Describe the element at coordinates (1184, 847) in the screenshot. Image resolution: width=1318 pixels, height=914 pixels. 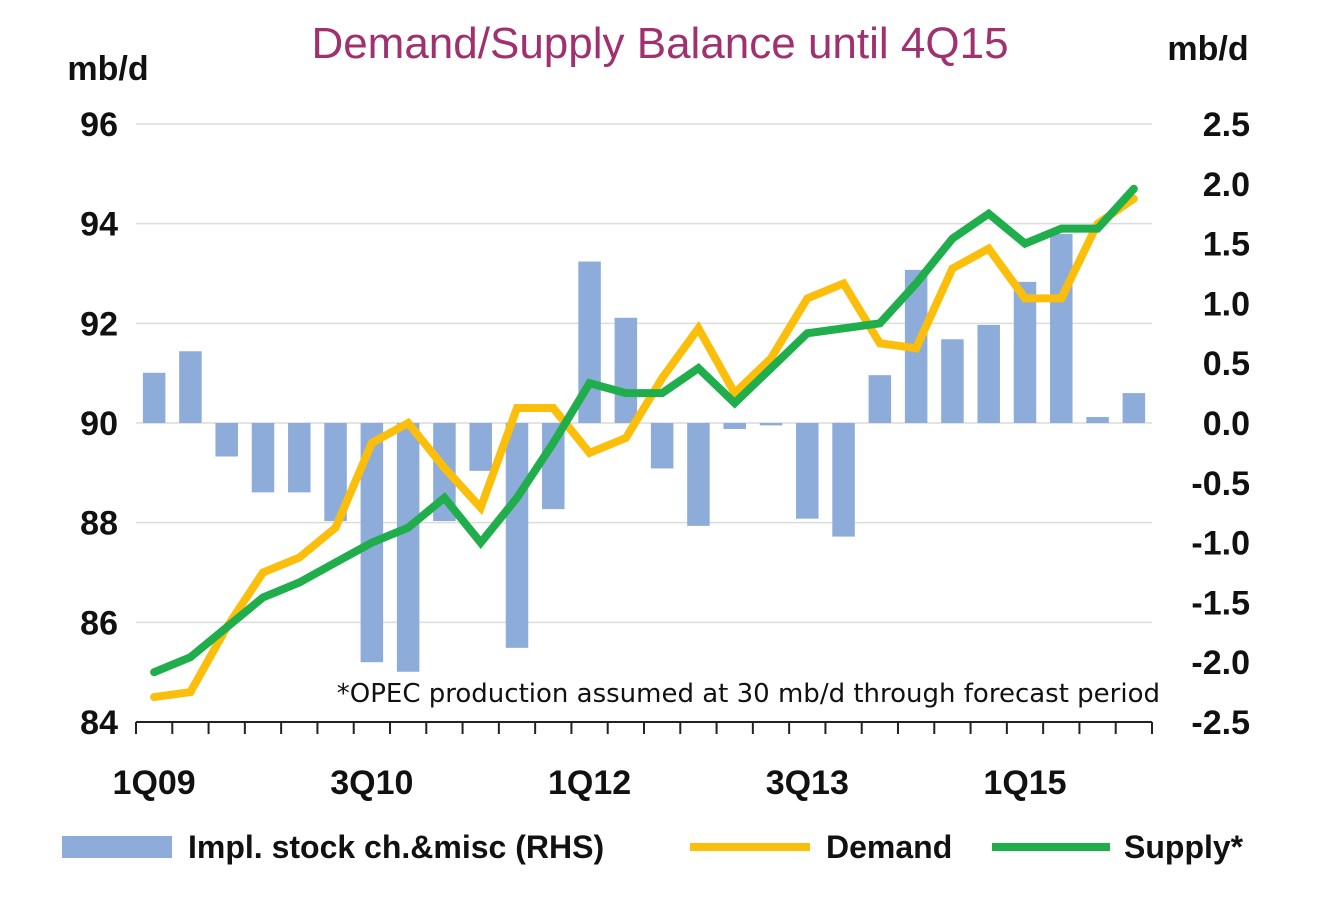
I see `legend-label-supply: Supply*` at that location.